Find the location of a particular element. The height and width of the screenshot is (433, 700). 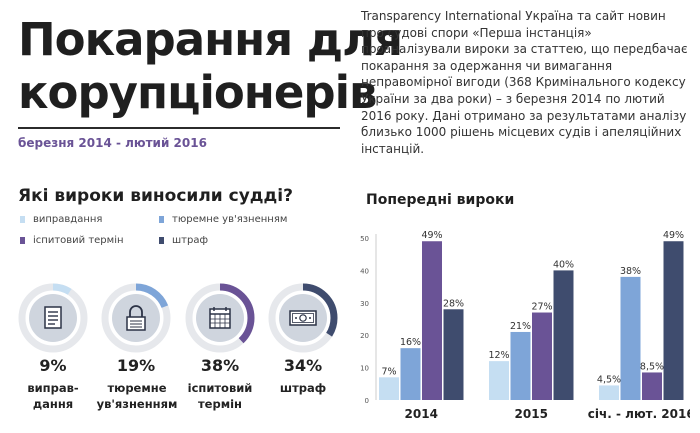

bar-value-label: 38% is located at coordinates (630, 271).